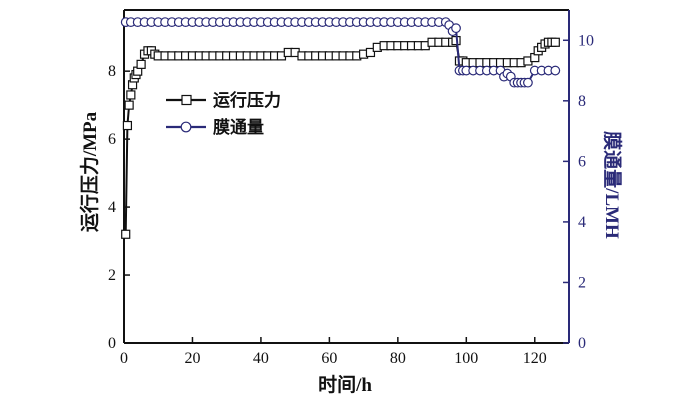  What do you see at coordinates (238, 127) in the screenshot?
I see `legend-label-2: 膜通量` at bounding box center [238, 127].